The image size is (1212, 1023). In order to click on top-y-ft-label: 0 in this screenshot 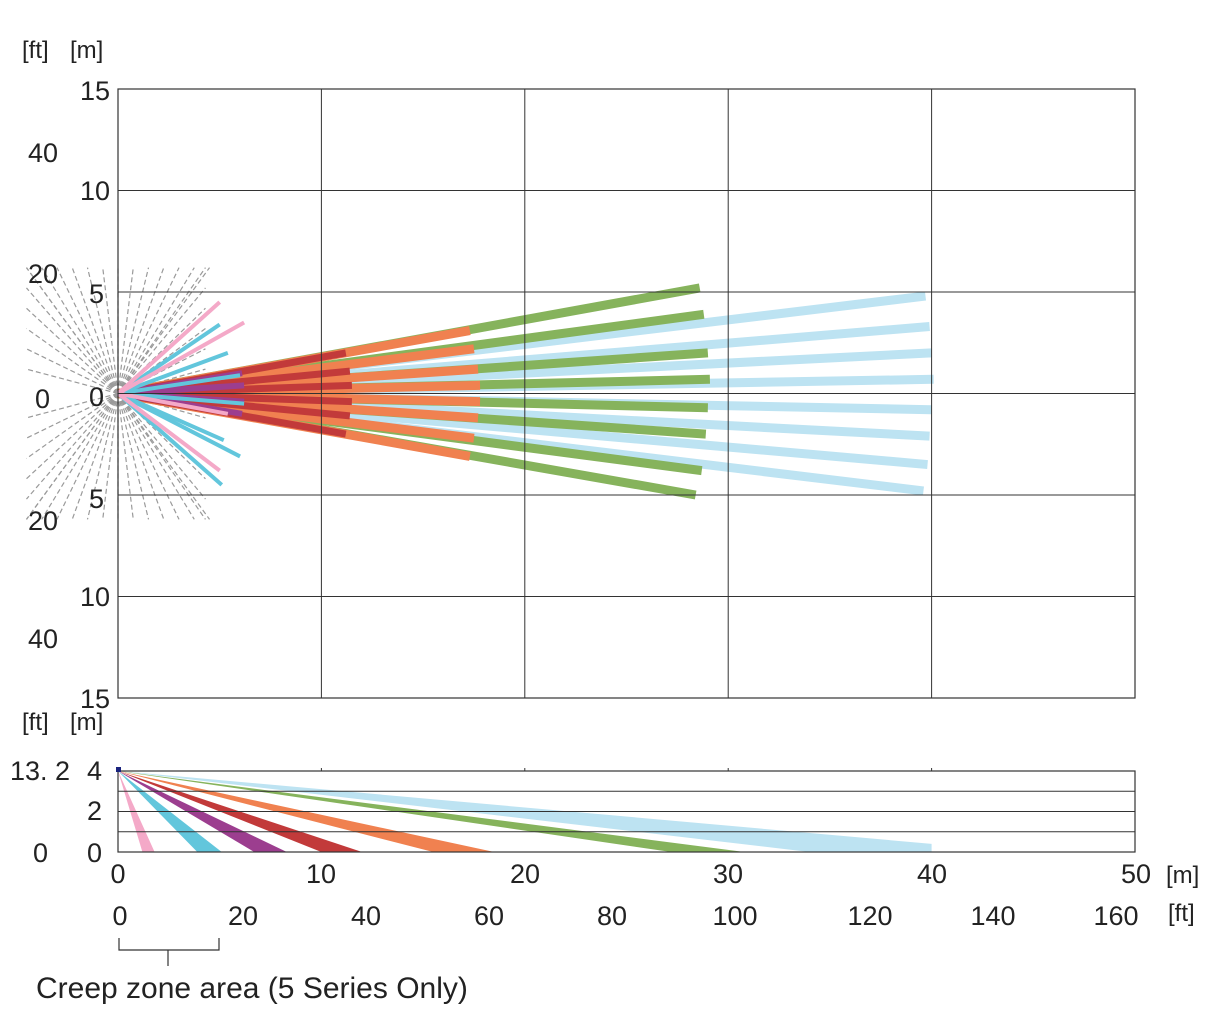, I will do `click(42, 399)`.